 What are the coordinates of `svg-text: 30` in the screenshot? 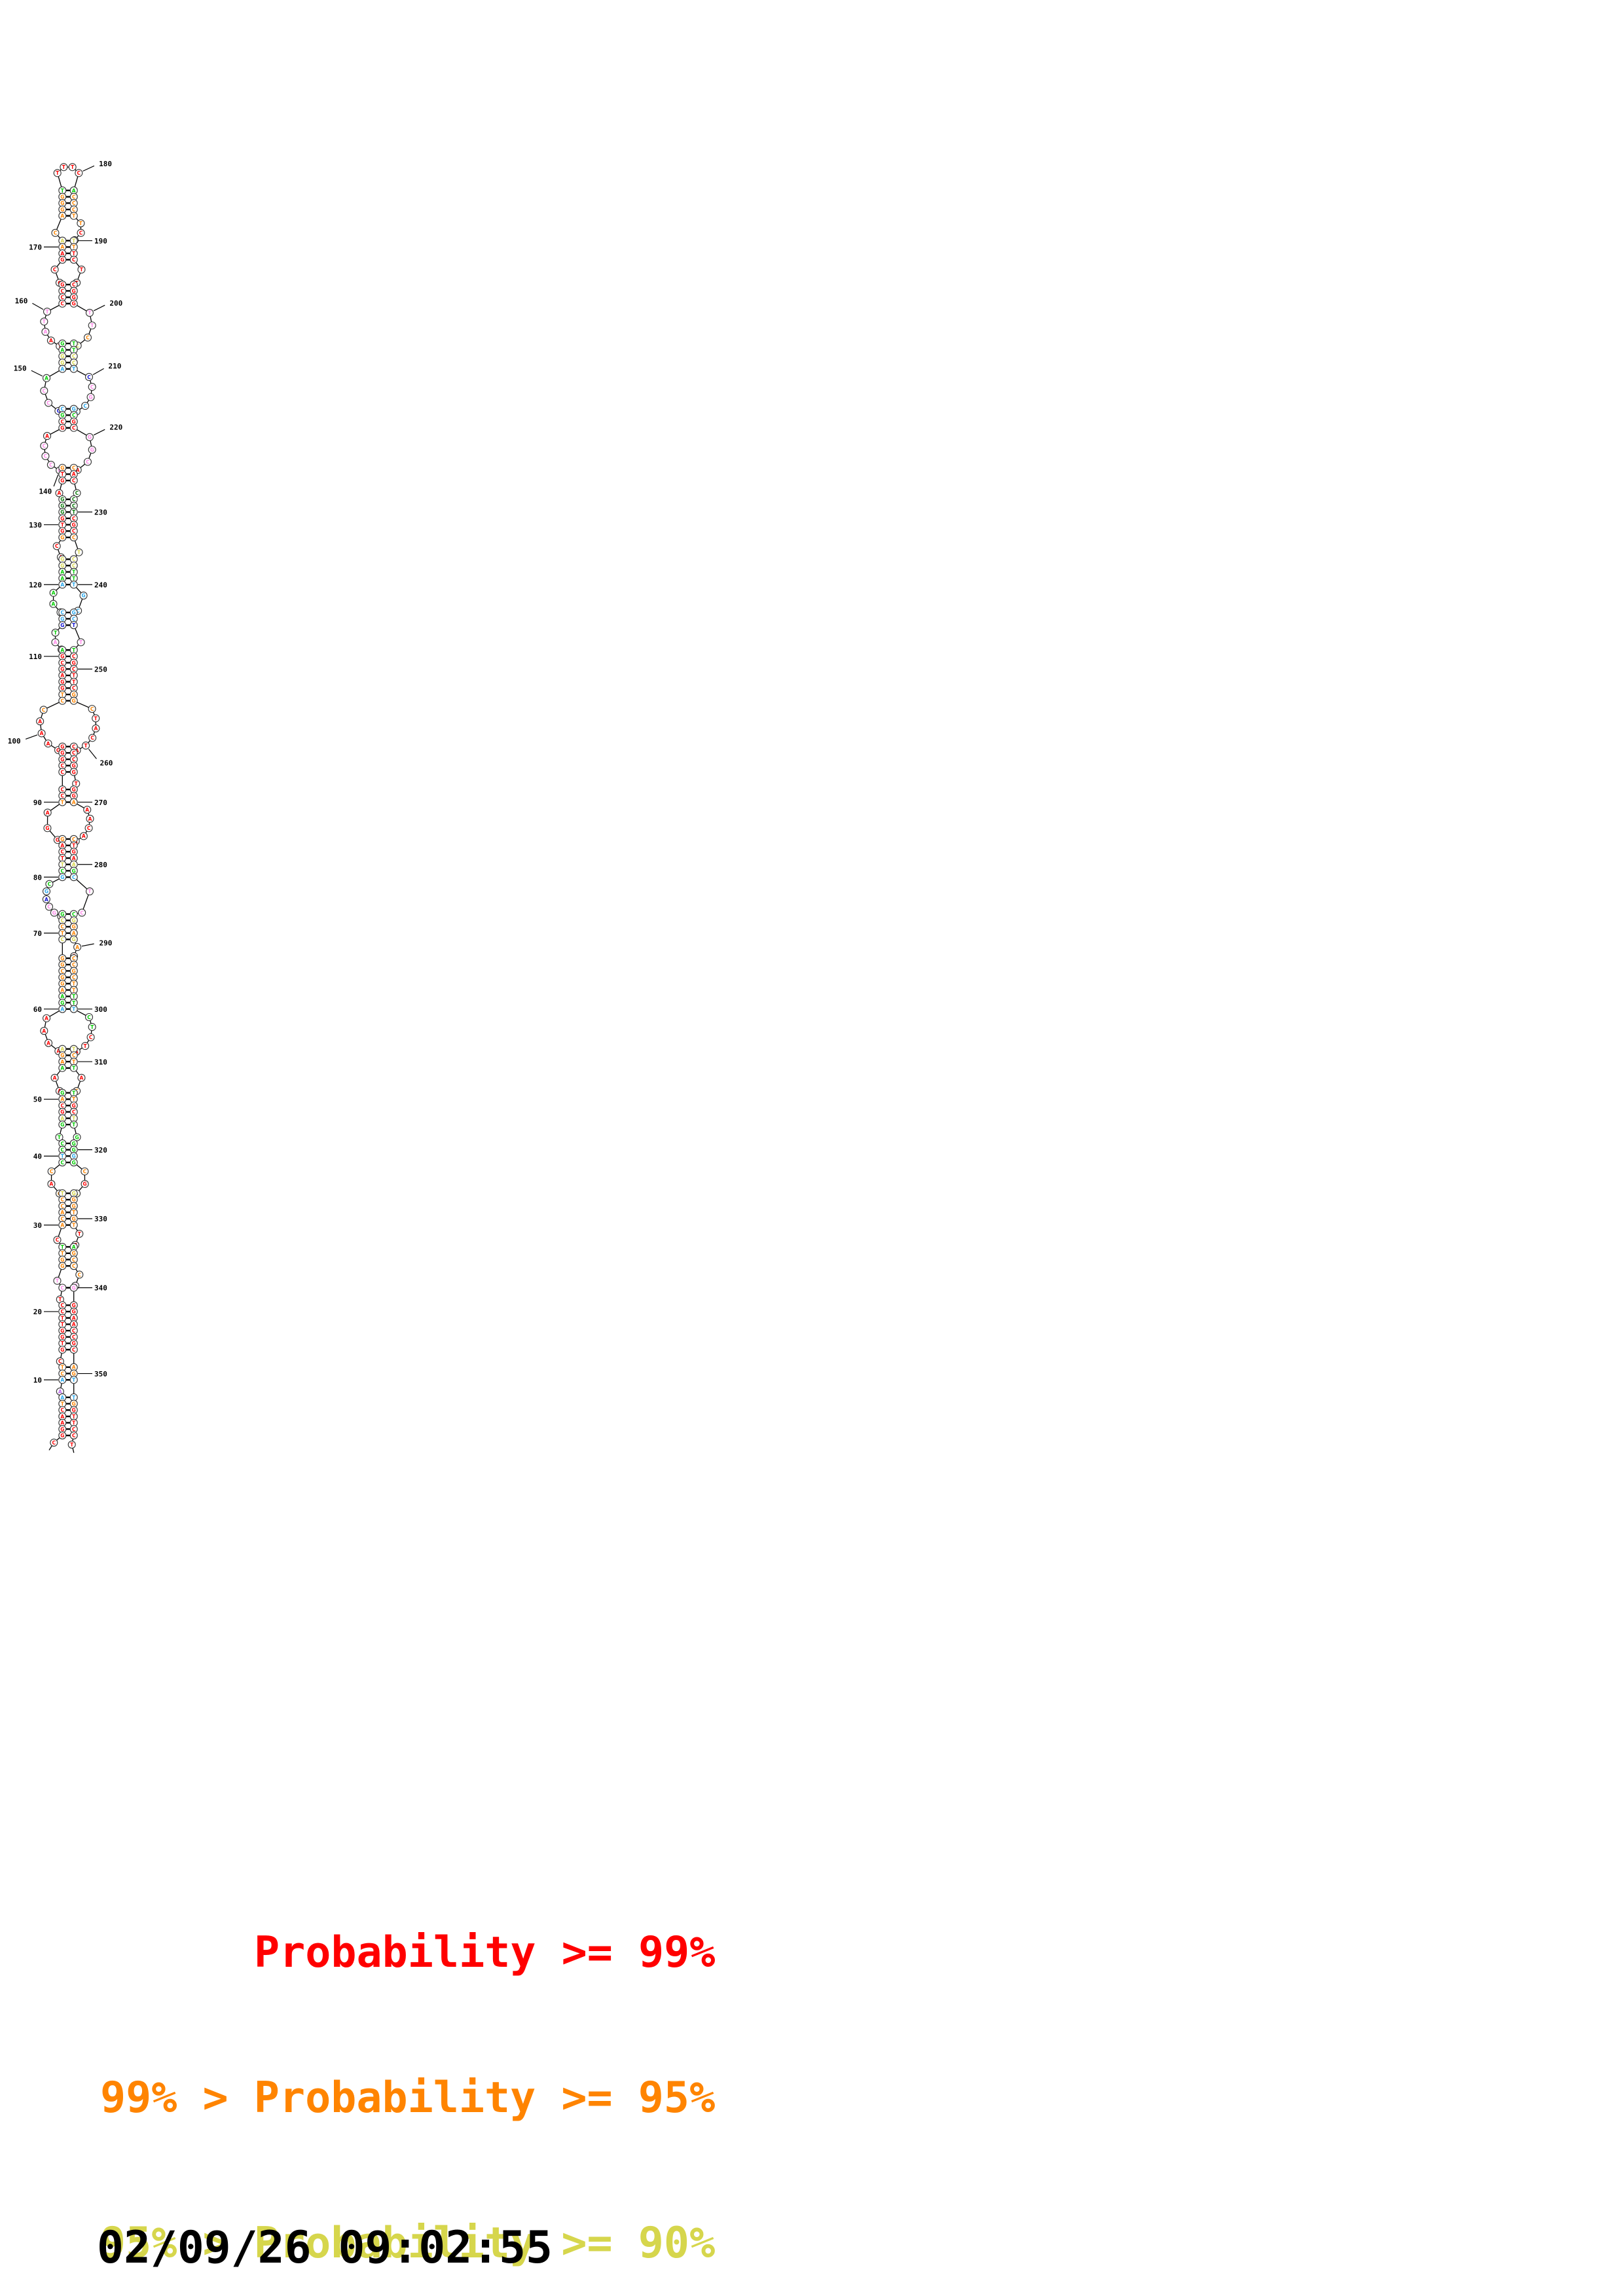 It's located at (37, 1225).